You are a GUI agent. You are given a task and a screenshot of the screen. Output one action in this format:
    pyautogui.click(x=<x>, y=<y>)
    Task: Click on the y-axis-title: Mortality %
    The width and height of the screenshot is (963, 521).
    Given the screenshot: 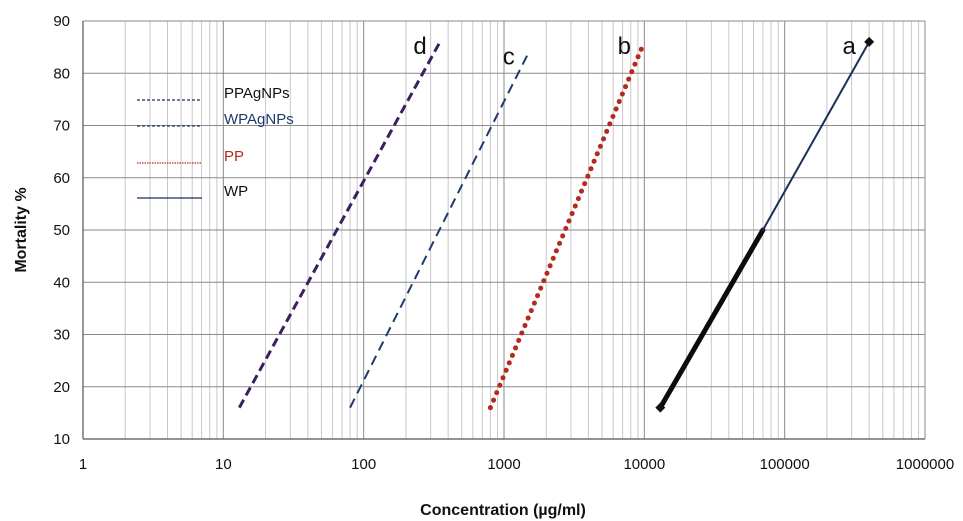 What is the action you would take?
    pyautogui.click(x=21, y=229)
    